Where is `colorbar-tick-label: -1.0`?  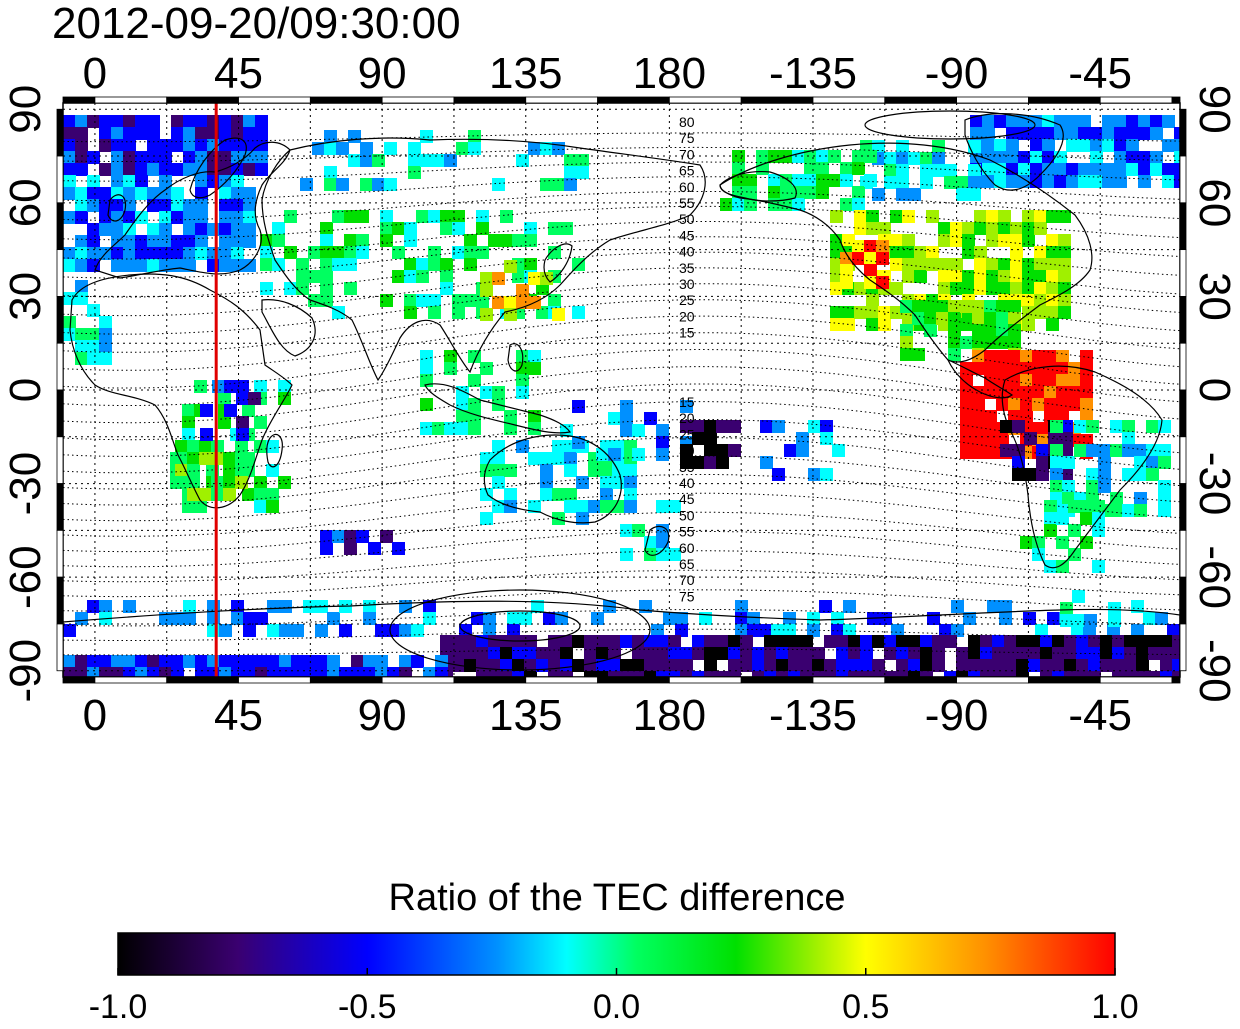 colorbar-tick-label: -1.0 is located at coordinates (118, 1006).